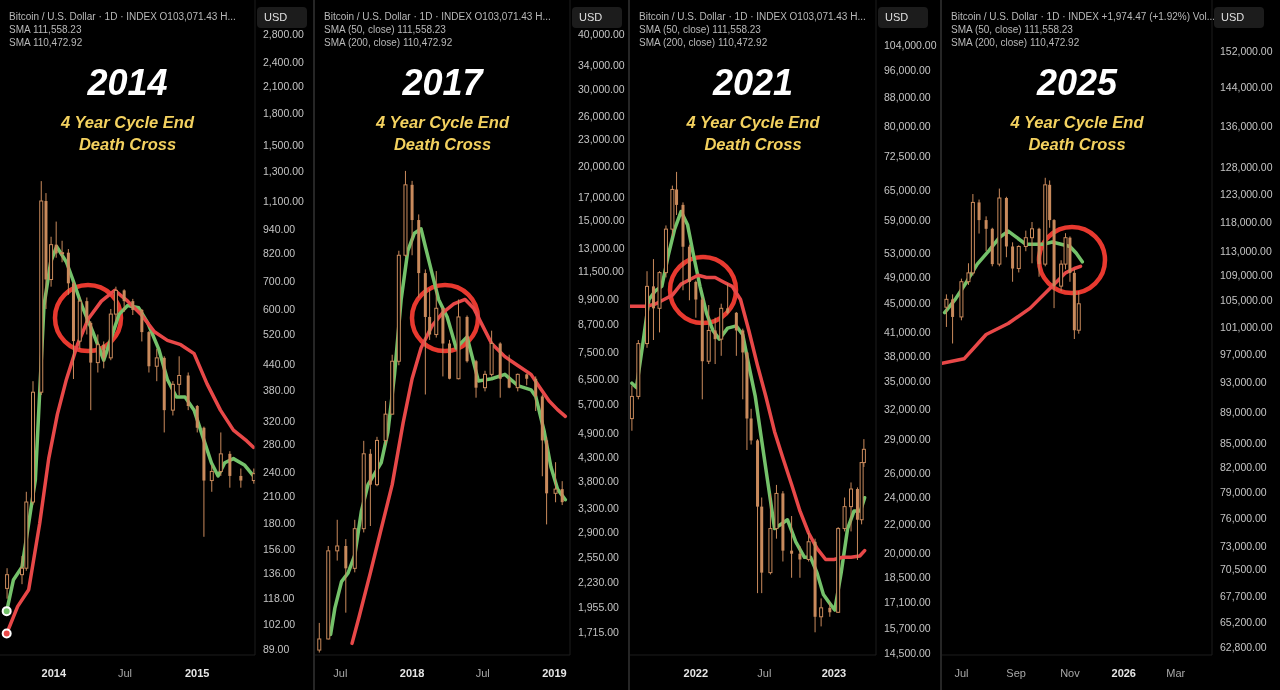  What do you see at coordinates (1243, 518) in the screenshot?
I see `y-tick-label: 76,000.00` at bounding box center [1243, 518].